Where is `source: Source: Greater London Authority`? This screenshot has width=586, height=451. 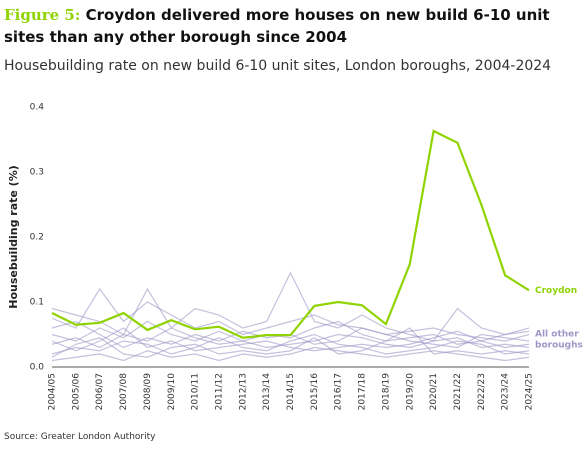
source: Source: Greater London Authority is located at coordinates (80, 437).